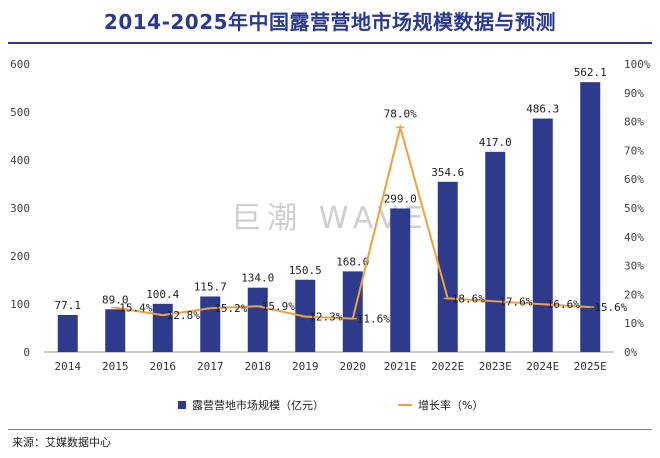 The image size is (660, 458). What do you see at coordinates (610, 307) in the screenshot?
I see `growth-data-label: 15.6%` at bounding box center [610, 307].